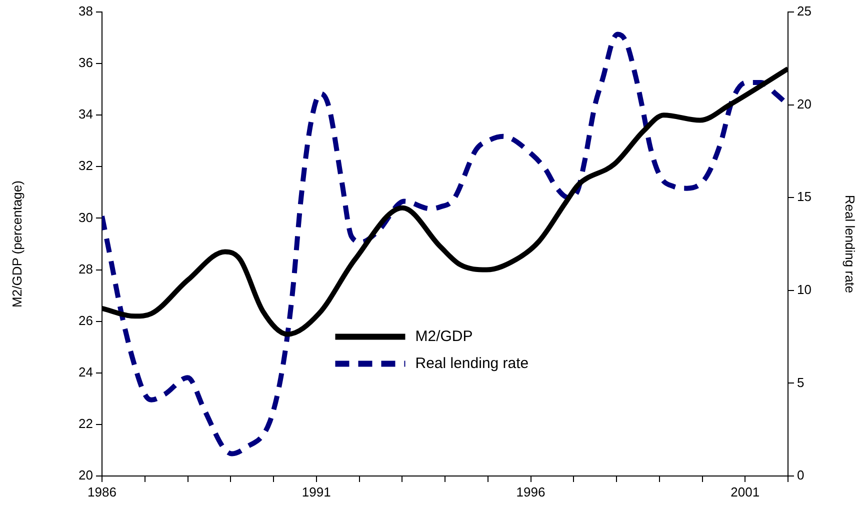 The image size is (867, 510). Describe the element at coordinates (85, 11) in the screenshot. I see `y-tick-label: 38` at that location.